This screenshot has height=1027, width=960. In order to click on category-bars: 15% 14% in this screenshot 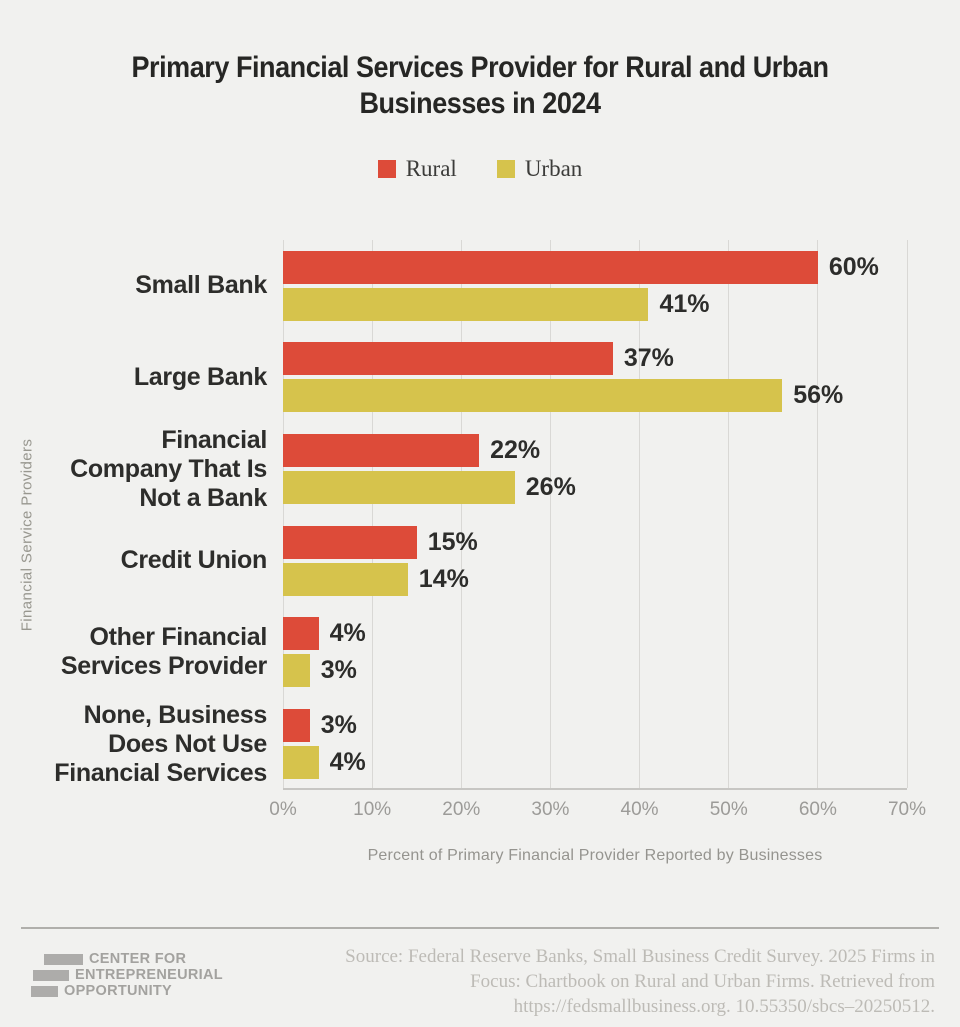, I will do `click(595, 561)`.